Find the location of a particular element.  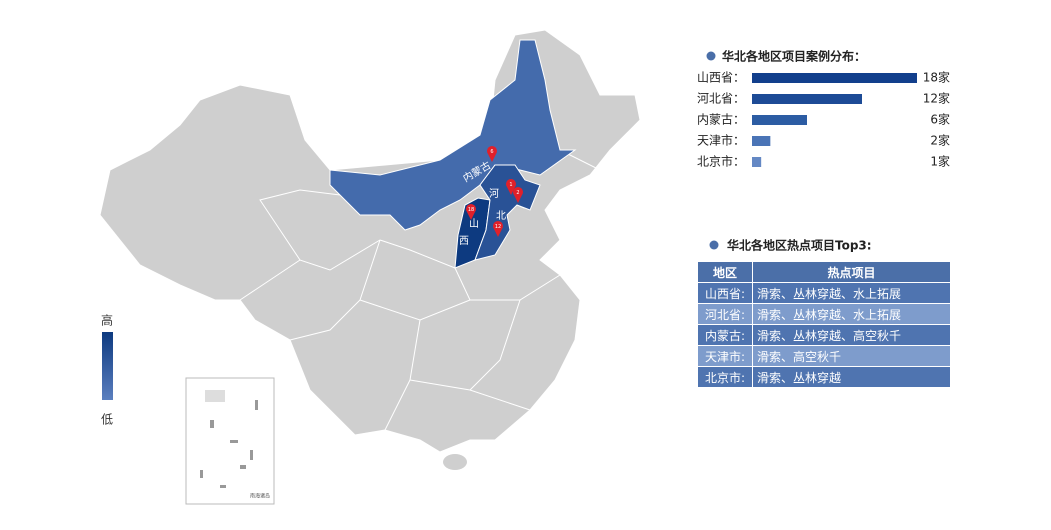

bar-title: 华北各地区项目案例分布： is located at coordinates (794, 56).